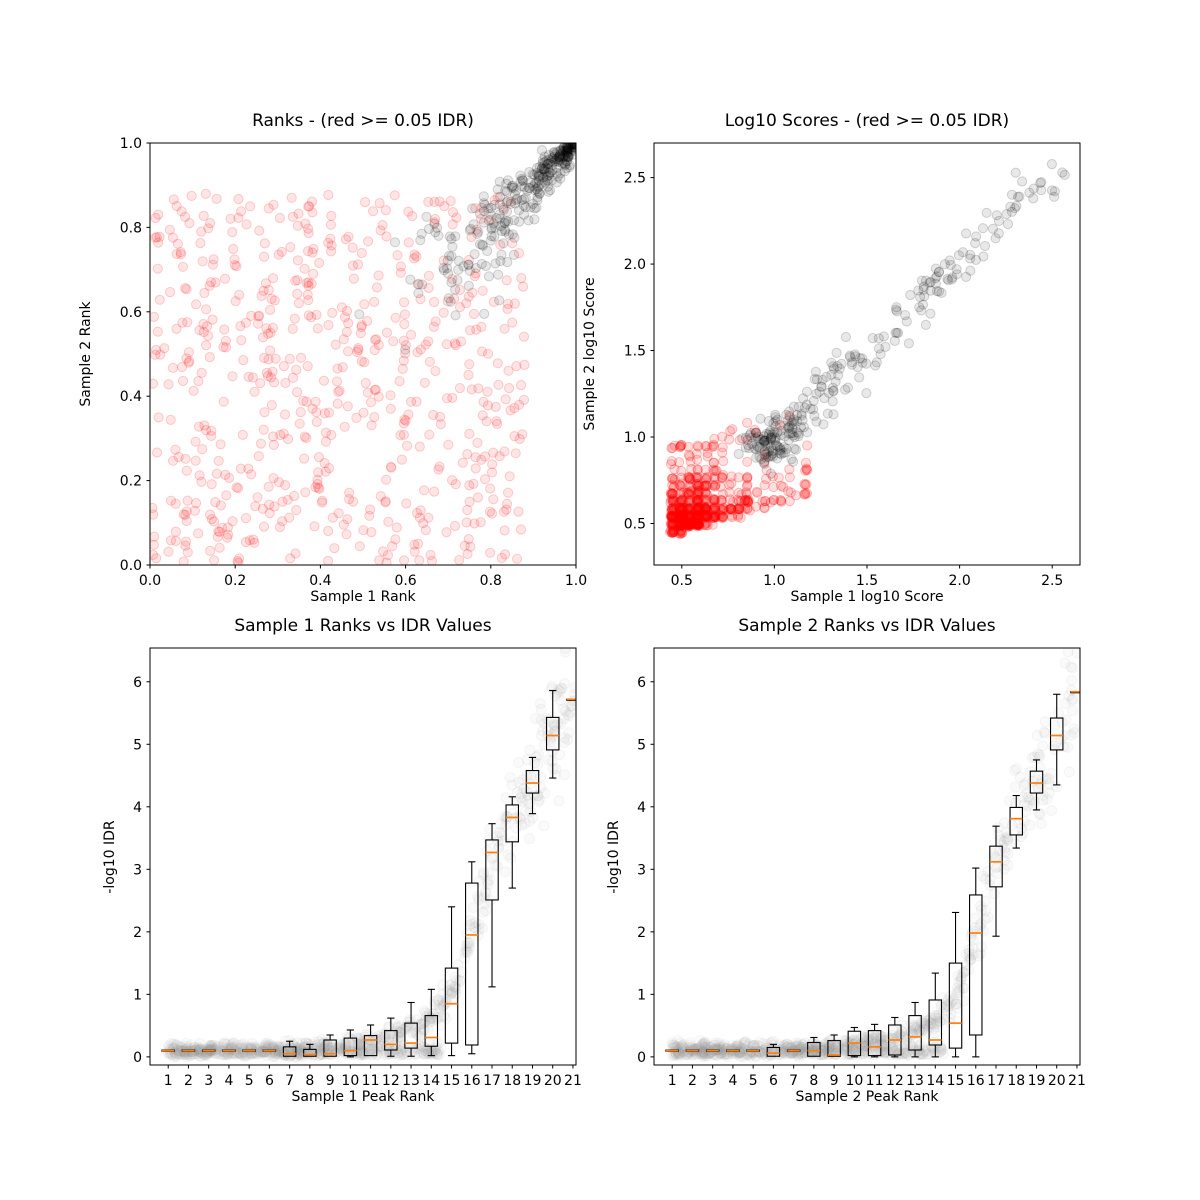  I want to click on sample1_ranks_vs_idr-xtick-label: 14, so click(431, 1081).